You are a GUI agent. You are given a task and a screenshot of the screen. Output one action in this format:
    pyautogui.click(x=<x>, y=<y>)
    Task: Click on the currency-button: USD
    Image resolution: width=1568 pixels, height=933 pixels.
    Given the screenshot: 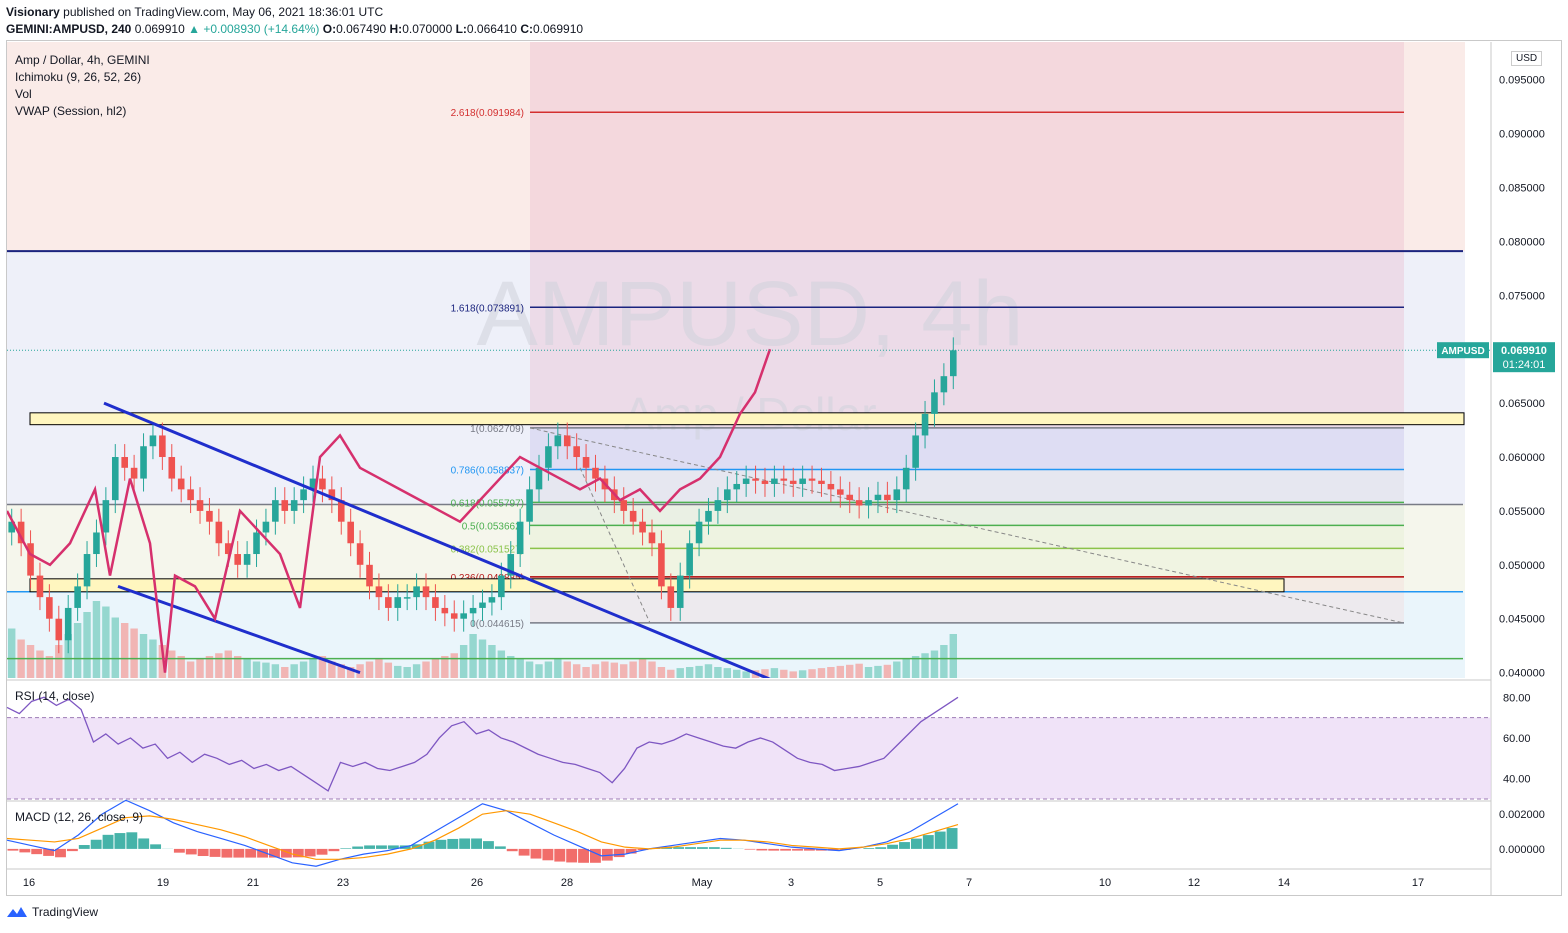 What is the action you would take?
    pyautogui.click(x=1527, y=58)
    